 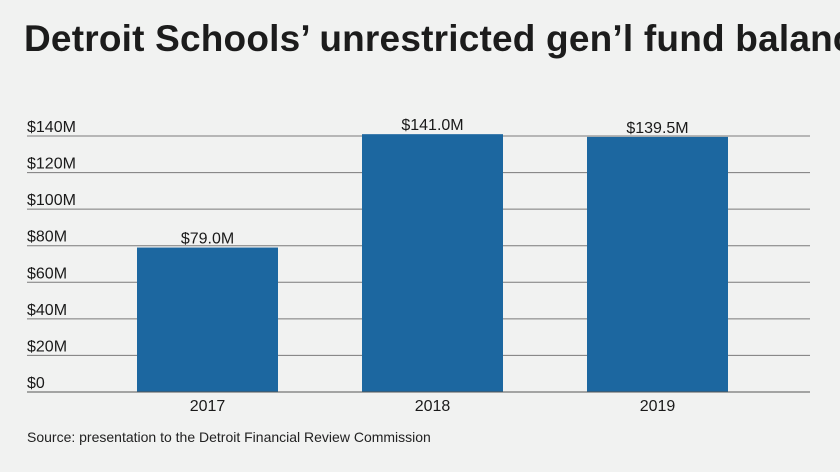 I want to click on x-tick-label: 2017, so click(x=208, y=406).